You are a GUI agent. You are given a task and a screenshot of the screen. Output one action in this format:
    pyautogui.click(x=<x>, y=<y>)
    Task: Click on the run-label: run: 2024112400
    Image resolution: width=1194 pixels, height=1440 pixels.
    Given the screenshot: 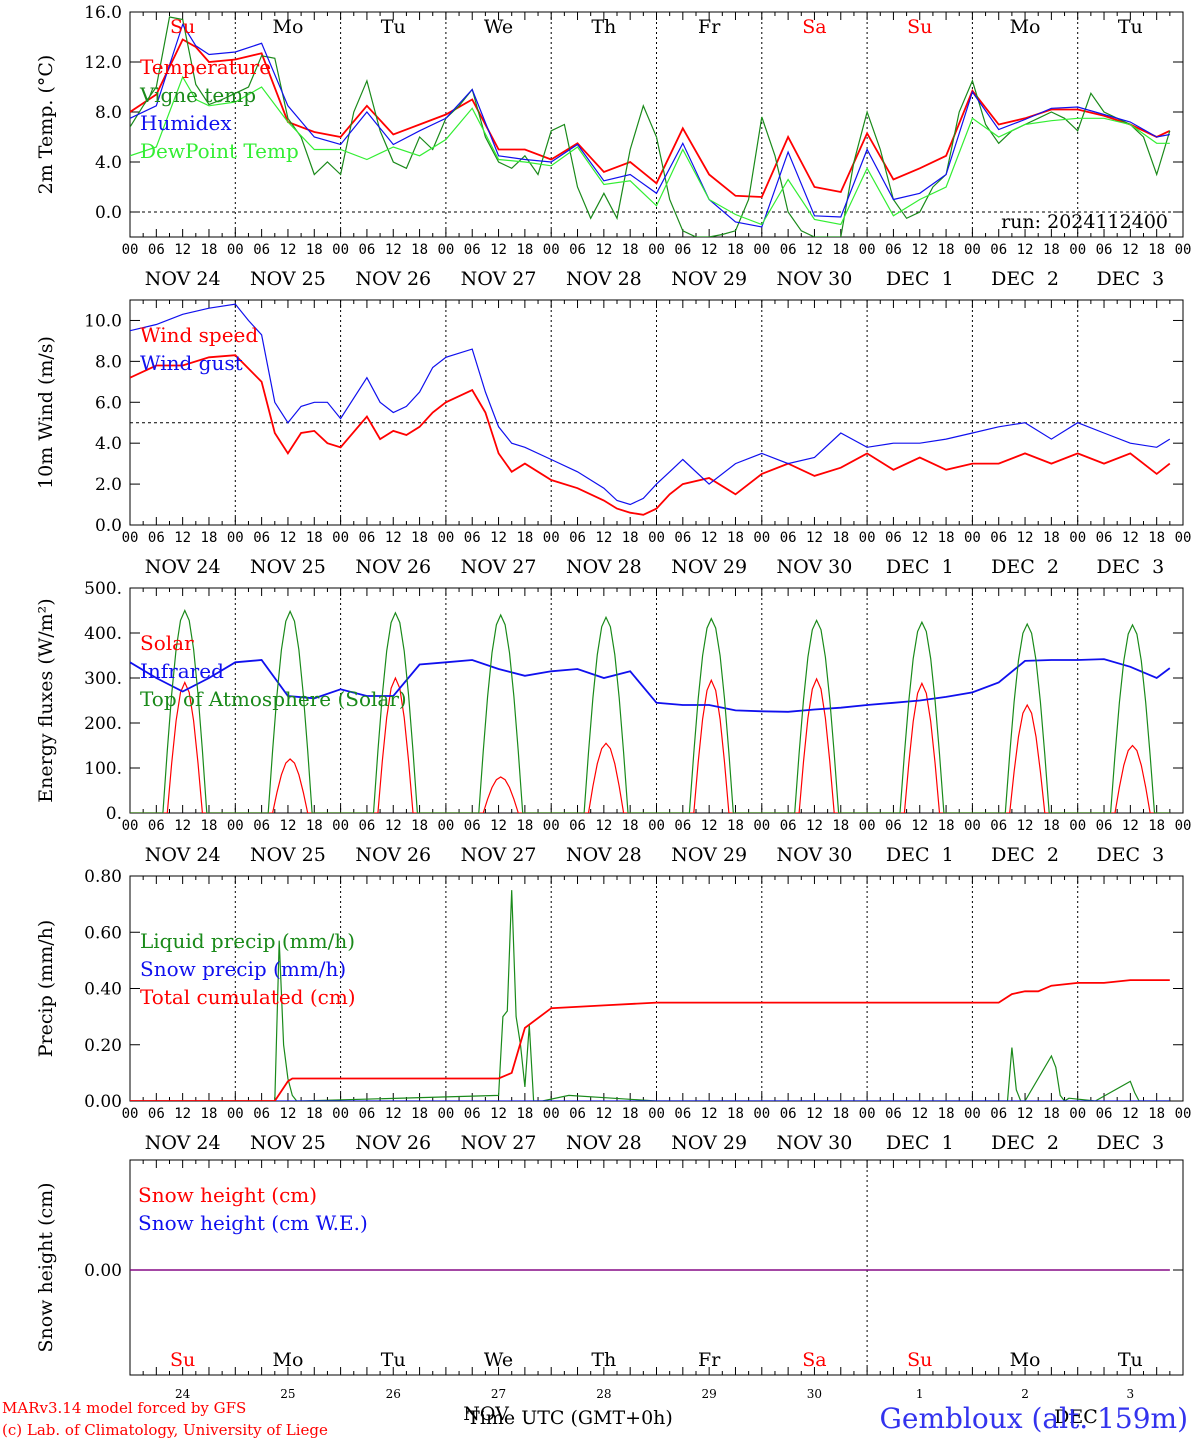 What is the action you would take?
    pyautogui.click(x=1084, y=222)
    